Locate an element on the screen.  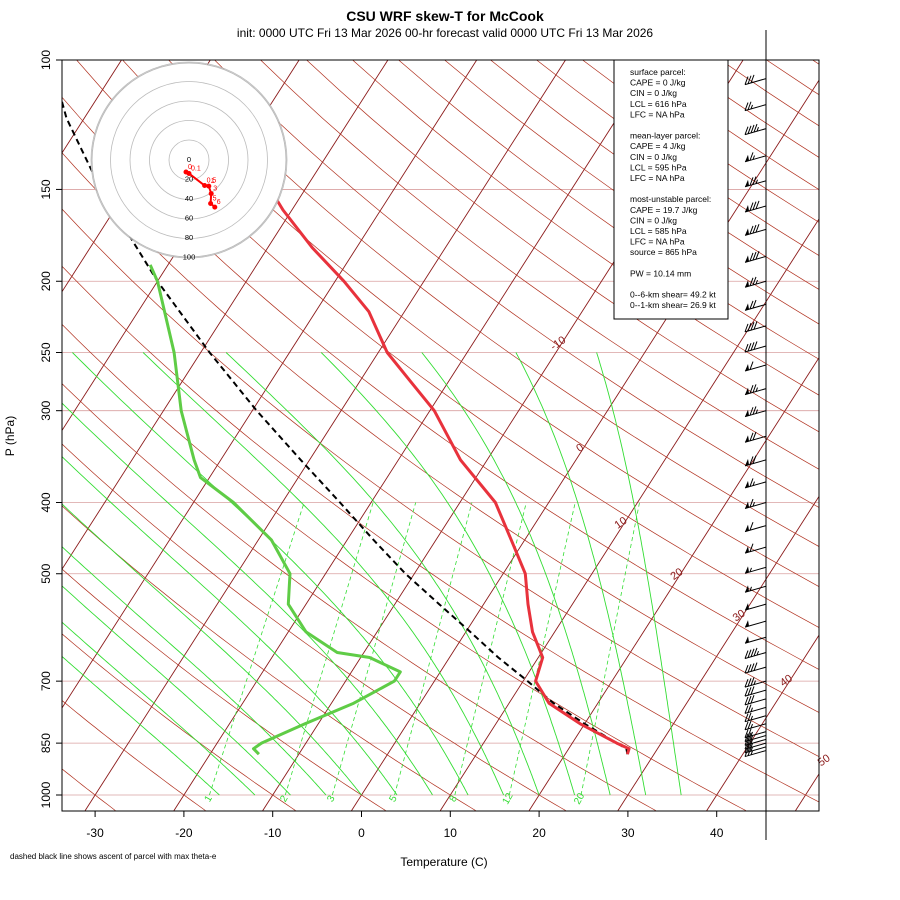
x-tick-label: -20 is located at coordinates (184, 833).